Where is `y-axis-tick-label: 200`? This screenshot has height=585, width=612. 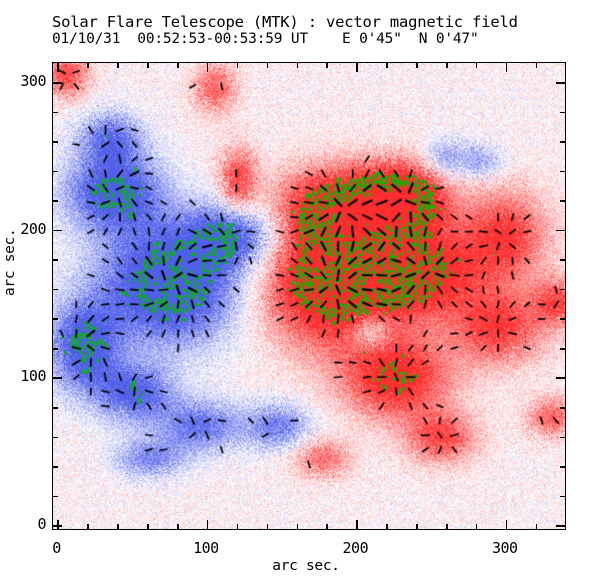
y-axis-tick-label: 200 is located at coordinates (33, 228).